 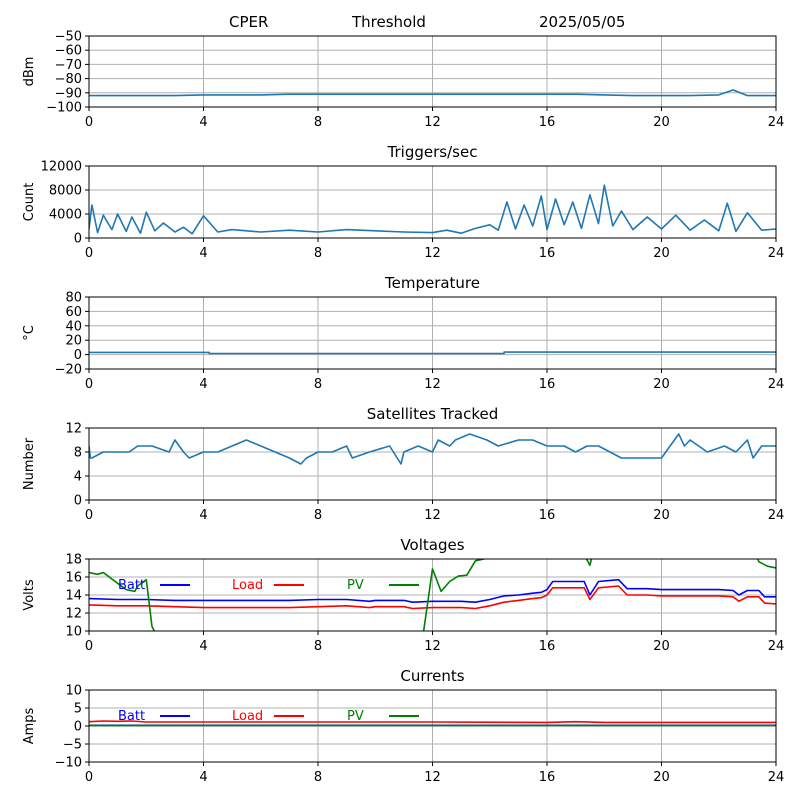 What do you see at coordinates (65, 215) in the screenshot?
I see `y-tick-label: 4000` at bounding box center [65, 215].